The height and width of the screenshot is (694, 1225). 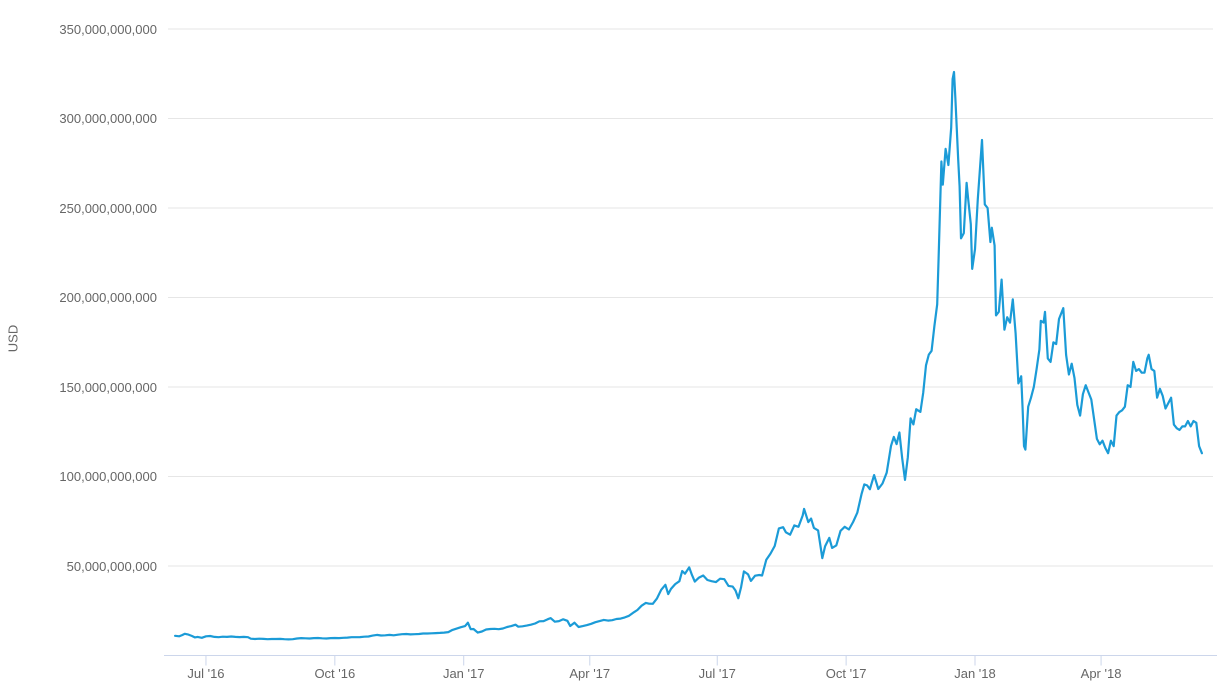 I want to click on y-axis-label: 100,000,000,000, so click(x=108, y=476).